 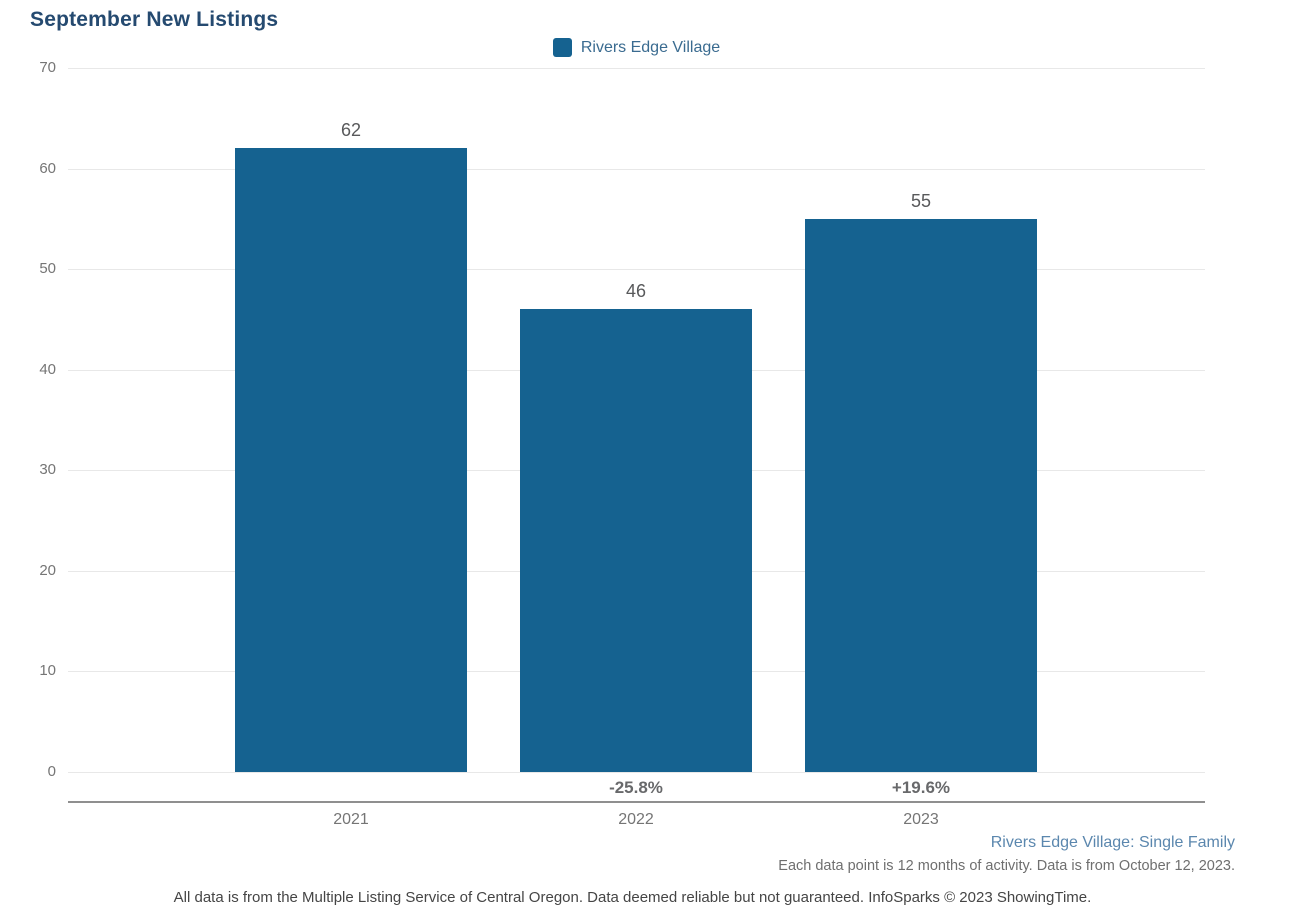 I want to click on y-axis-tick-label-10: 10, so click(x=47, y=670).